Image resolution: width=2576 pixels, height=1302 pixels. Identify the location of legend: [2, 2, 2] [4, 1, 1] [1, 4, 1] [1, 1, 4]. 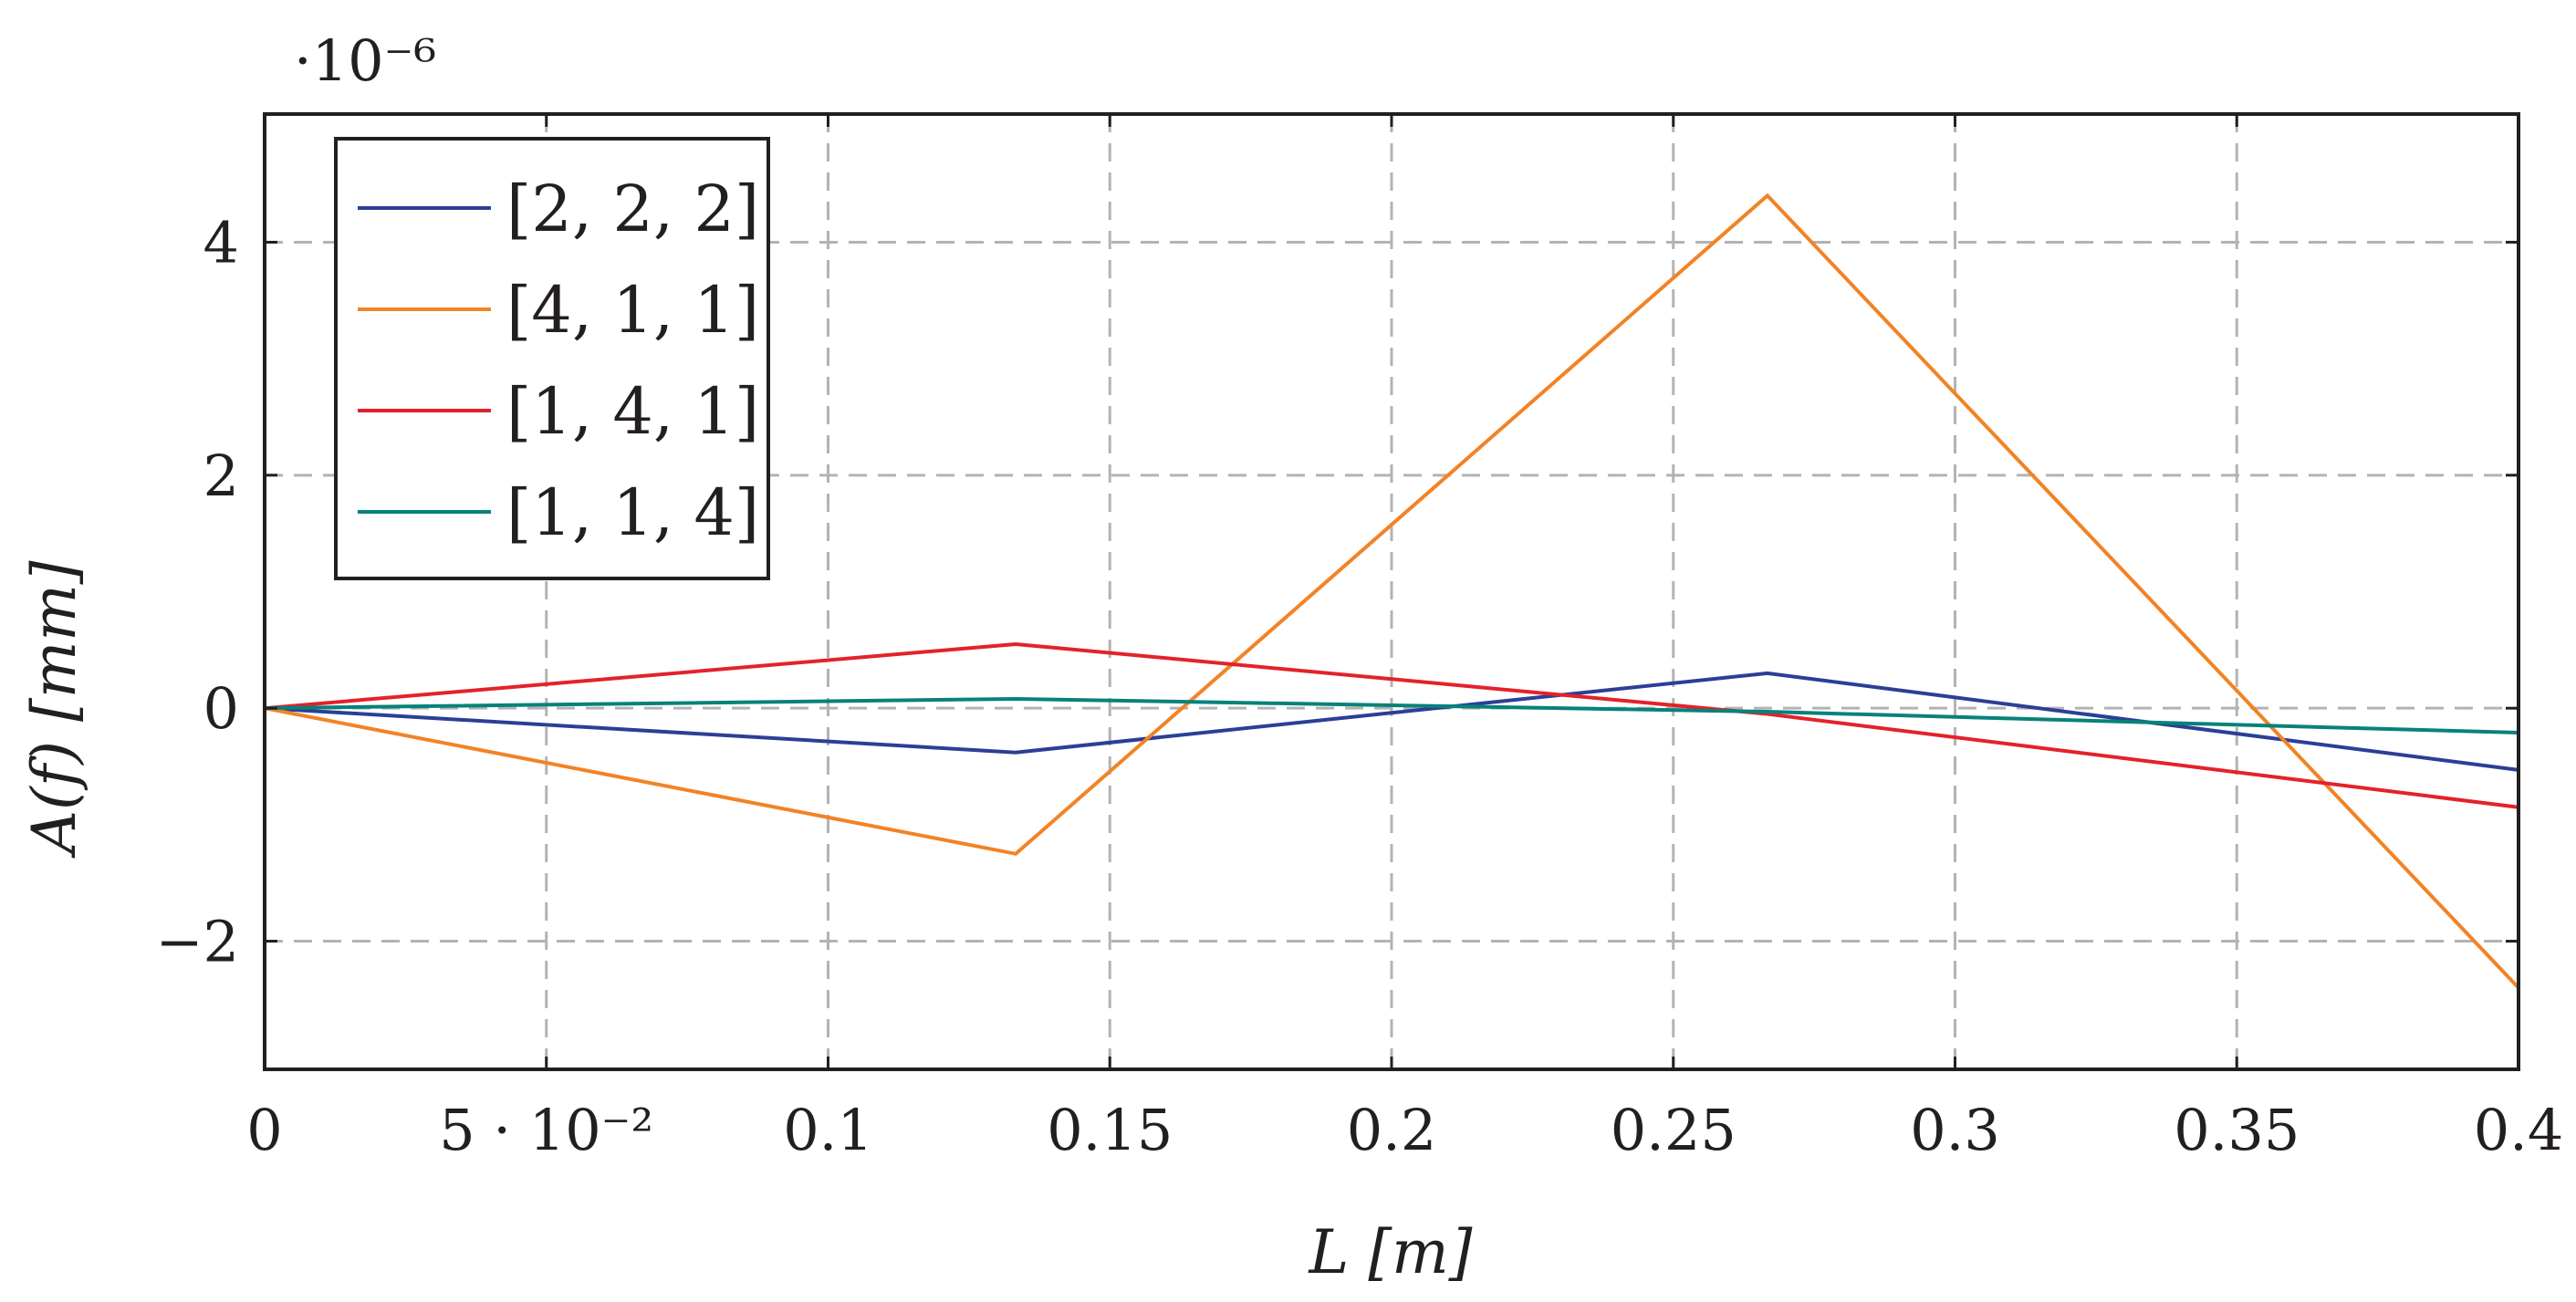
(552, 358).